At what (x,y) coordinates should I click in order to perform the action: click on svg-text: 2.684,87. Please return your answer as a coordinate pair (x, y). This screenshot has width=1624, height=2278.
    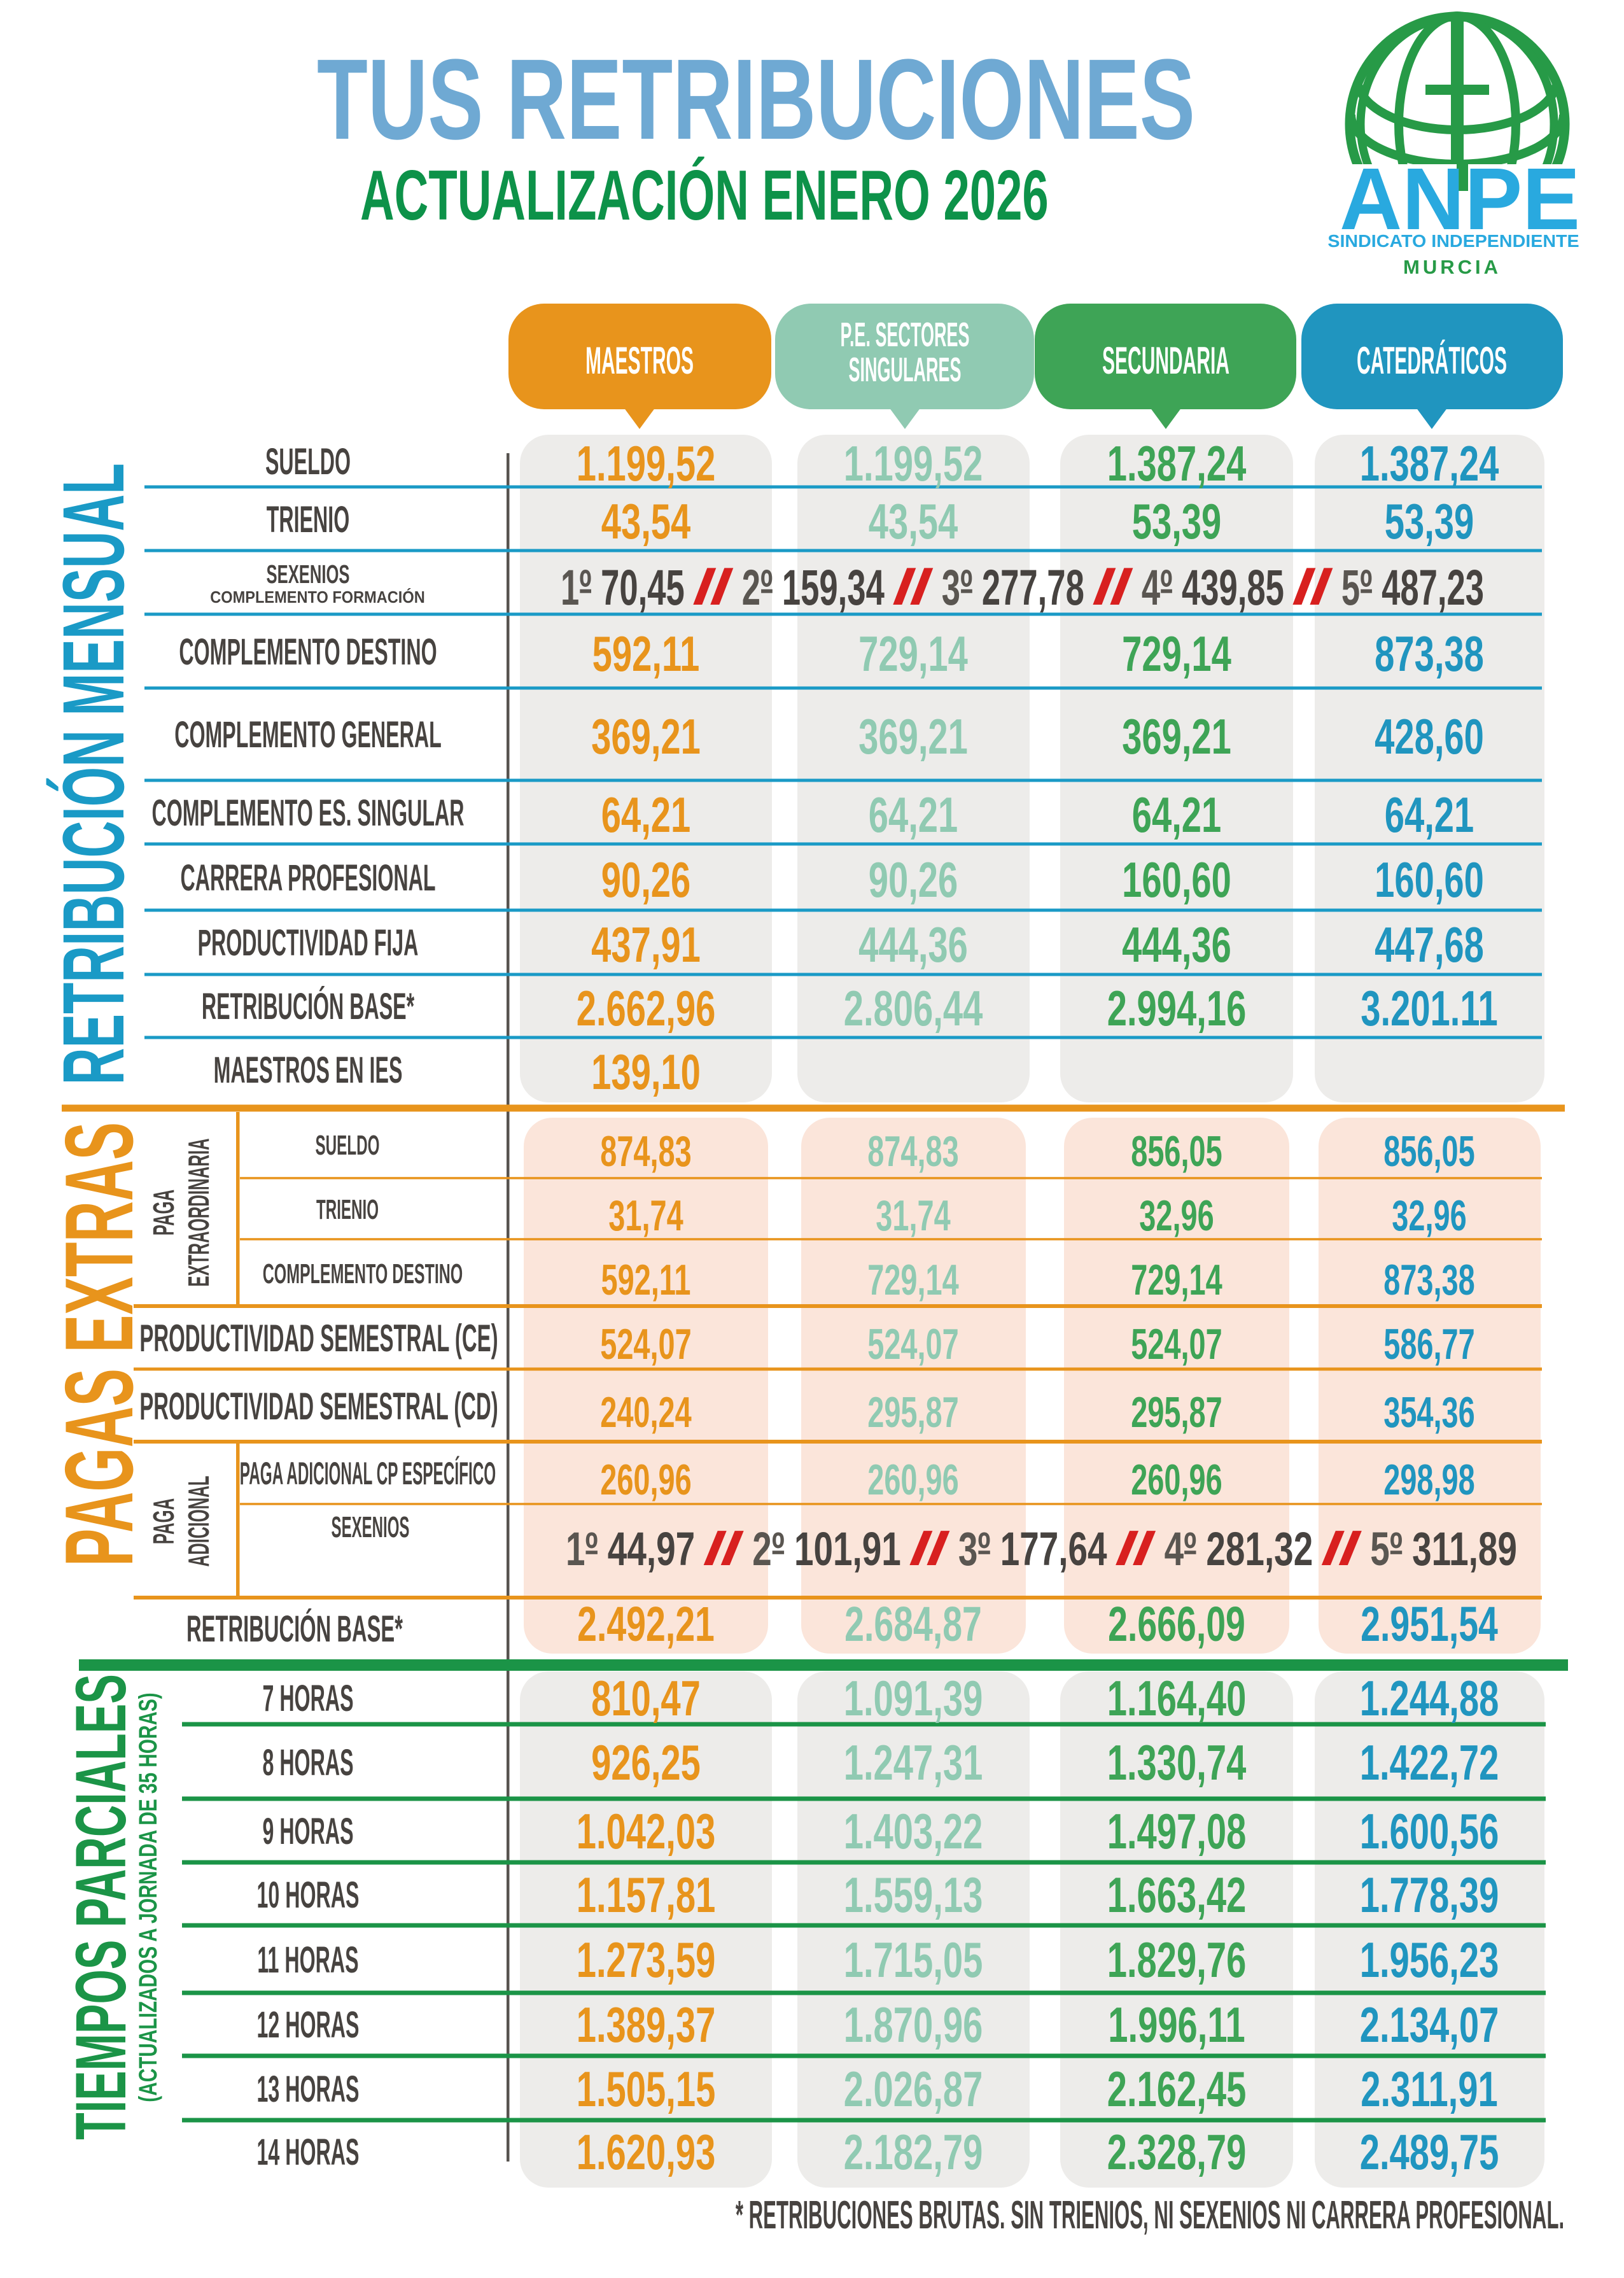
    Looking at the image, I should click on (913, 1624).